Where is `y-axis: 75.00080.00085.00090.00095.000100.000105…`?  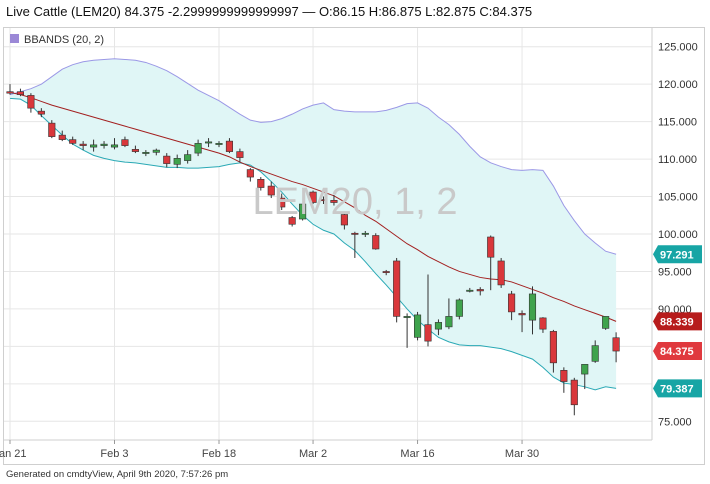
y-axis: 75.00080.00085.00090.00095.000100.000105… is located at coordinates (678, 235).